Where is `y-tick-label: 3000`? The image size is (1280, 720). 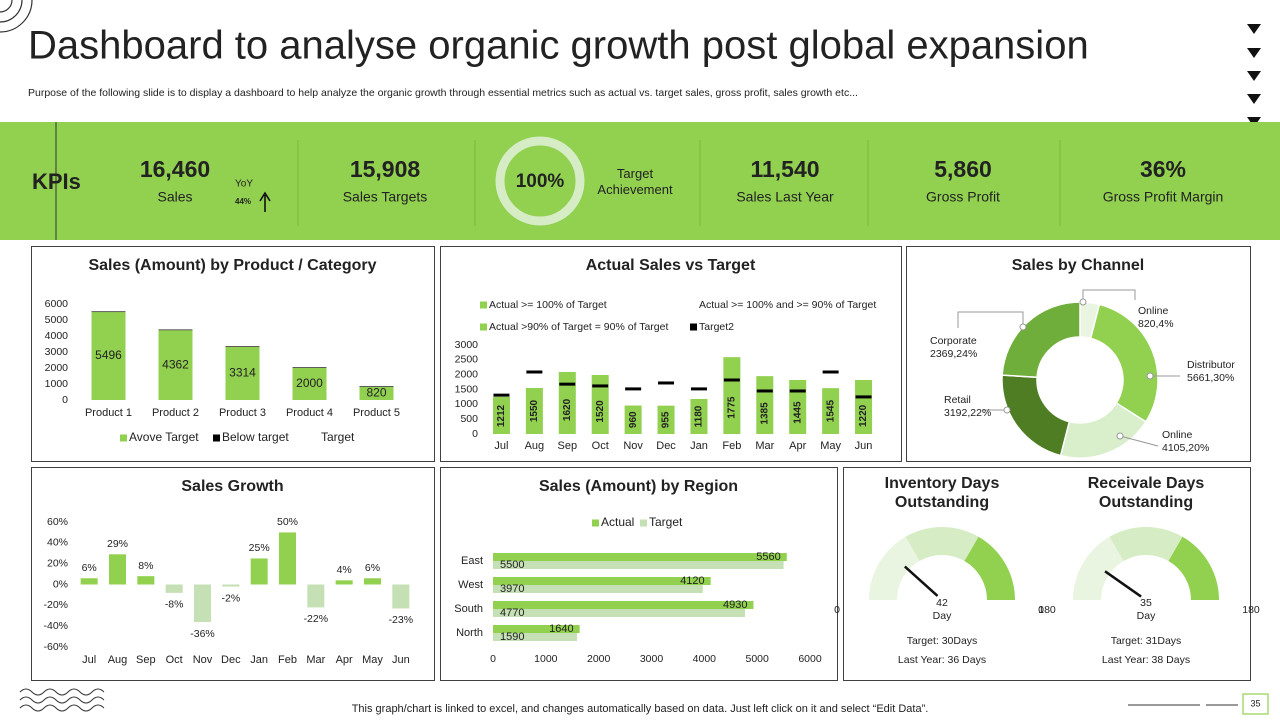 y-tick-label: 3000 is located at coordinates (467, 345).